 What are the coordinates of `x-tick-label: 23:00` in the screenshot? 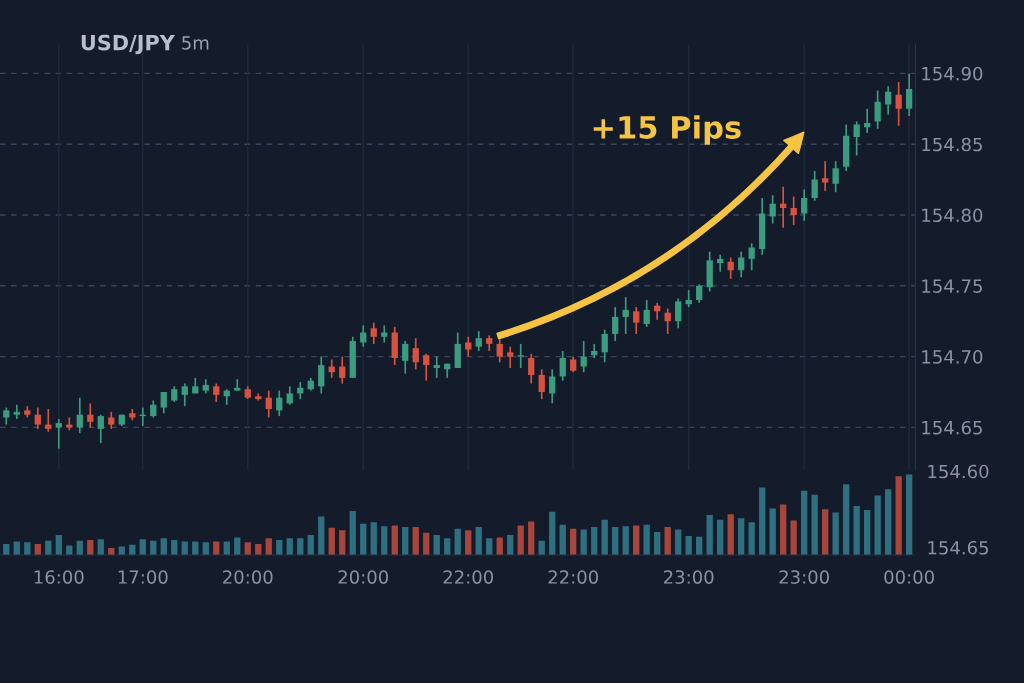 It's located at (804, 577).